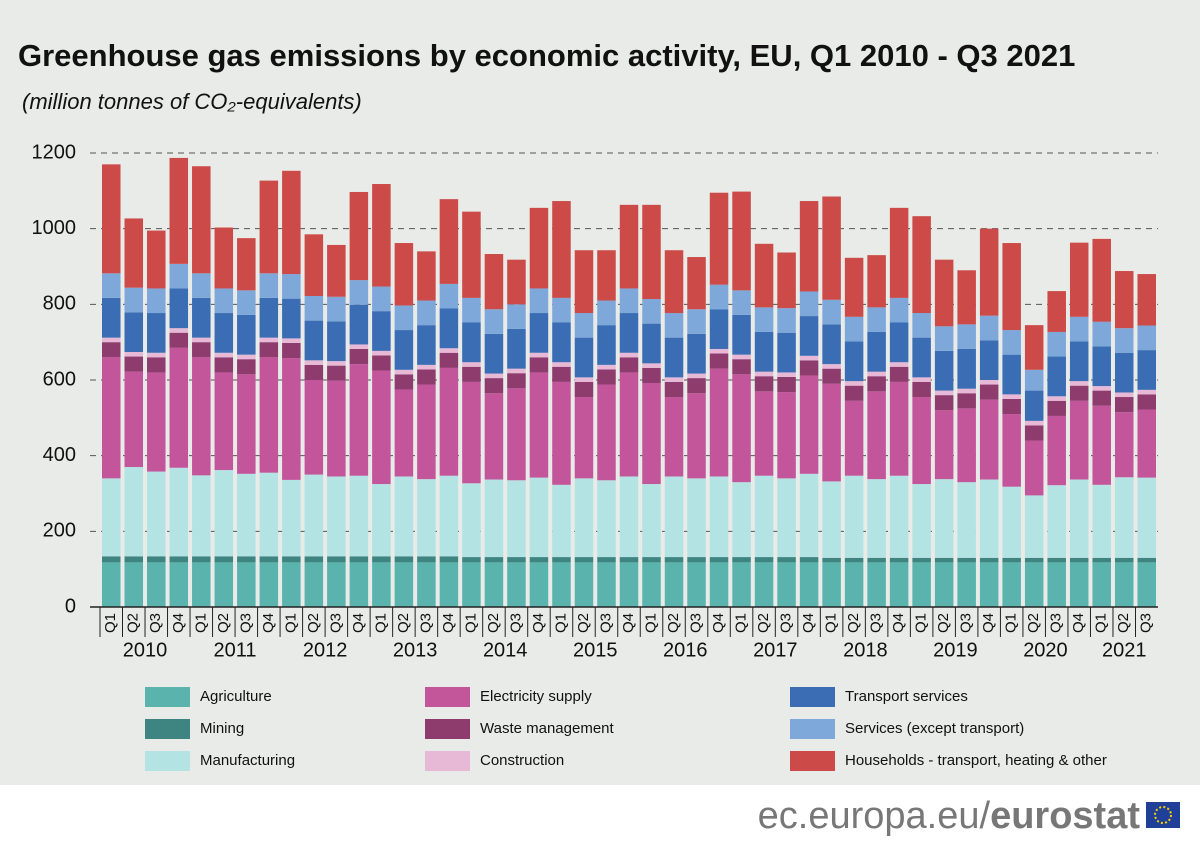 The width and height of the screenshot is (1200, 848). I want to click on legend-label: Agriculture, so click(236, 696).